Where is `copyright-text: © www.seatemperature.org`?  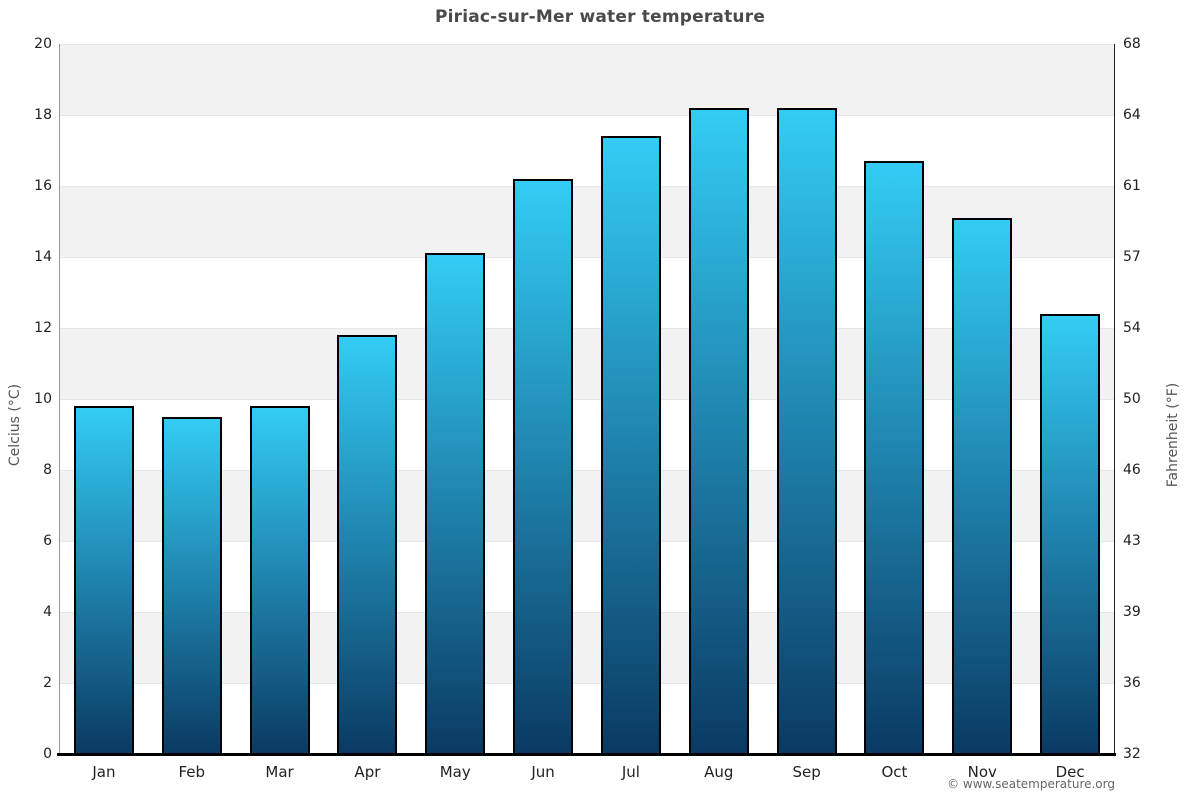 copyright-text: © www.seatemperature.org is located at coordinates (1031, 784).